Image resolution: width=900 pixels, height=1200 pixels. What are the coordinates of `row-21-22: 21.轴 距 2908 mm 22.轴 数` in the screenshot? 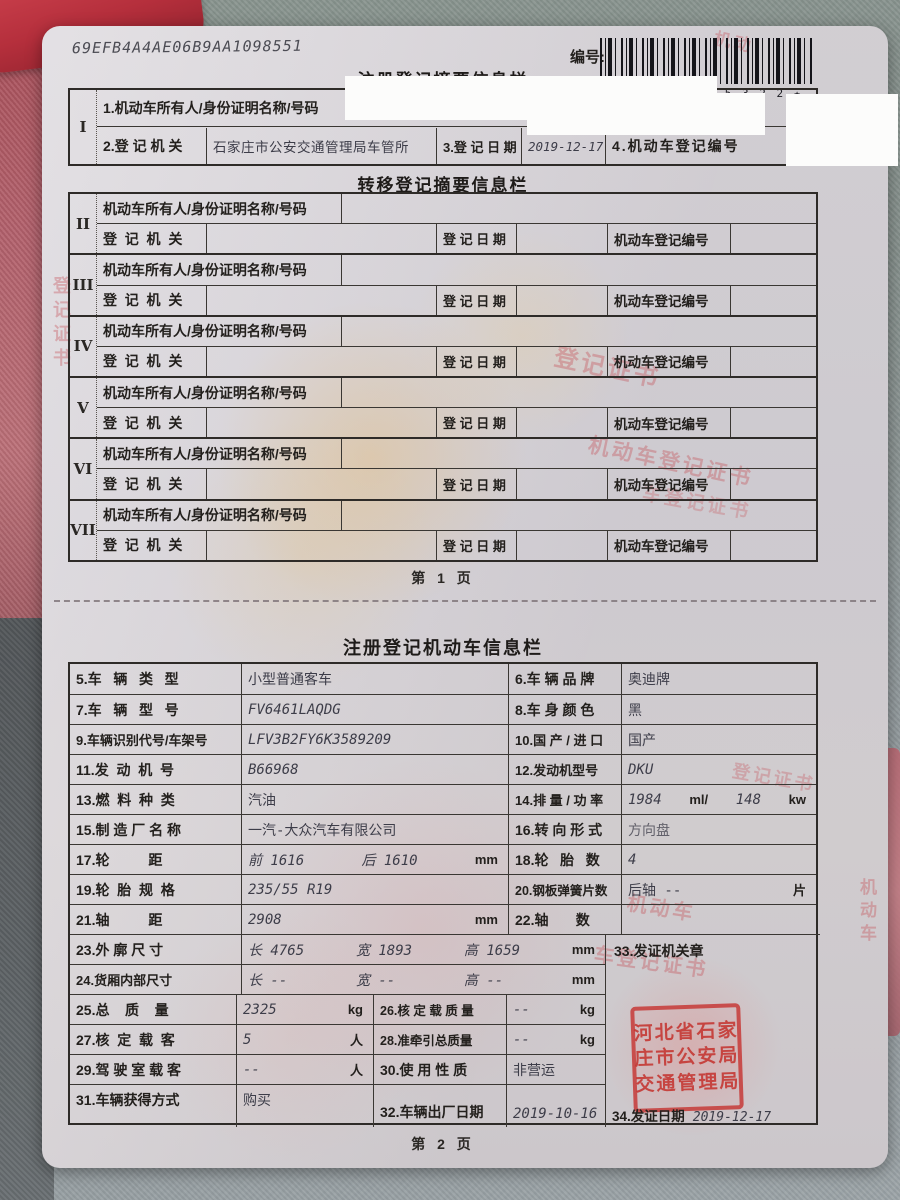 It's located at (443, 919).